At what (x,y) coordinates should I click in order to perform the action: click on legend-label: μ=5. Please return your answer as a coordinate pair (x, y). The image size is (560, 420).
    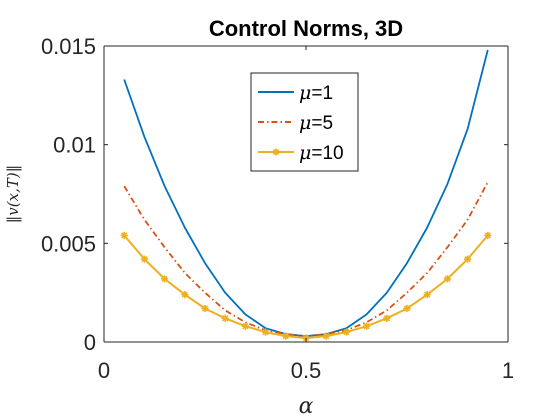
    Looking at the image, I should click on (316, 123).